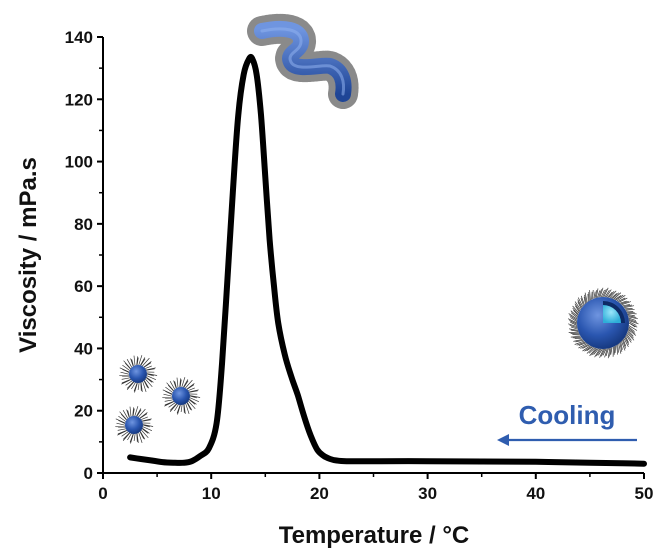  Describe the element at coordinates (644, 493) in the screenshot. I see `x-tick-label: 50` at that location.